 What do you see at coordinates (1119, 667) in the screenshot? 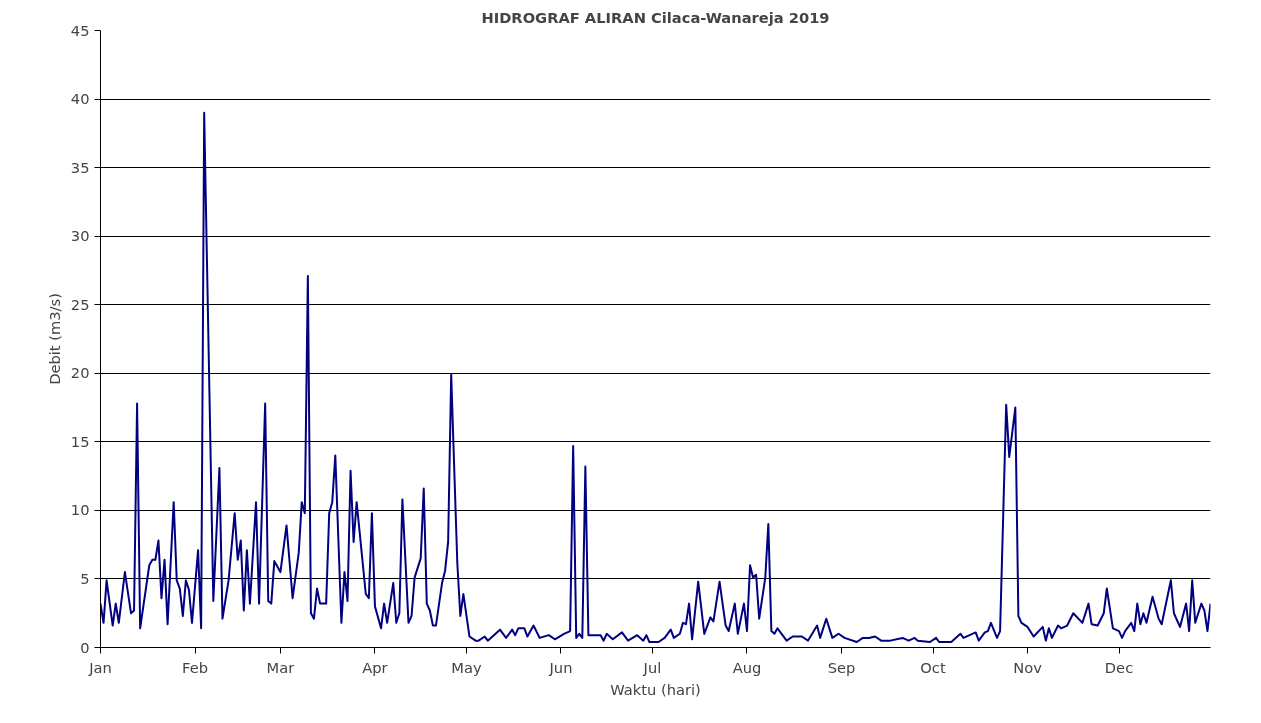
I see `x-tick-label: Dec` at bounding box center [1119, 667].